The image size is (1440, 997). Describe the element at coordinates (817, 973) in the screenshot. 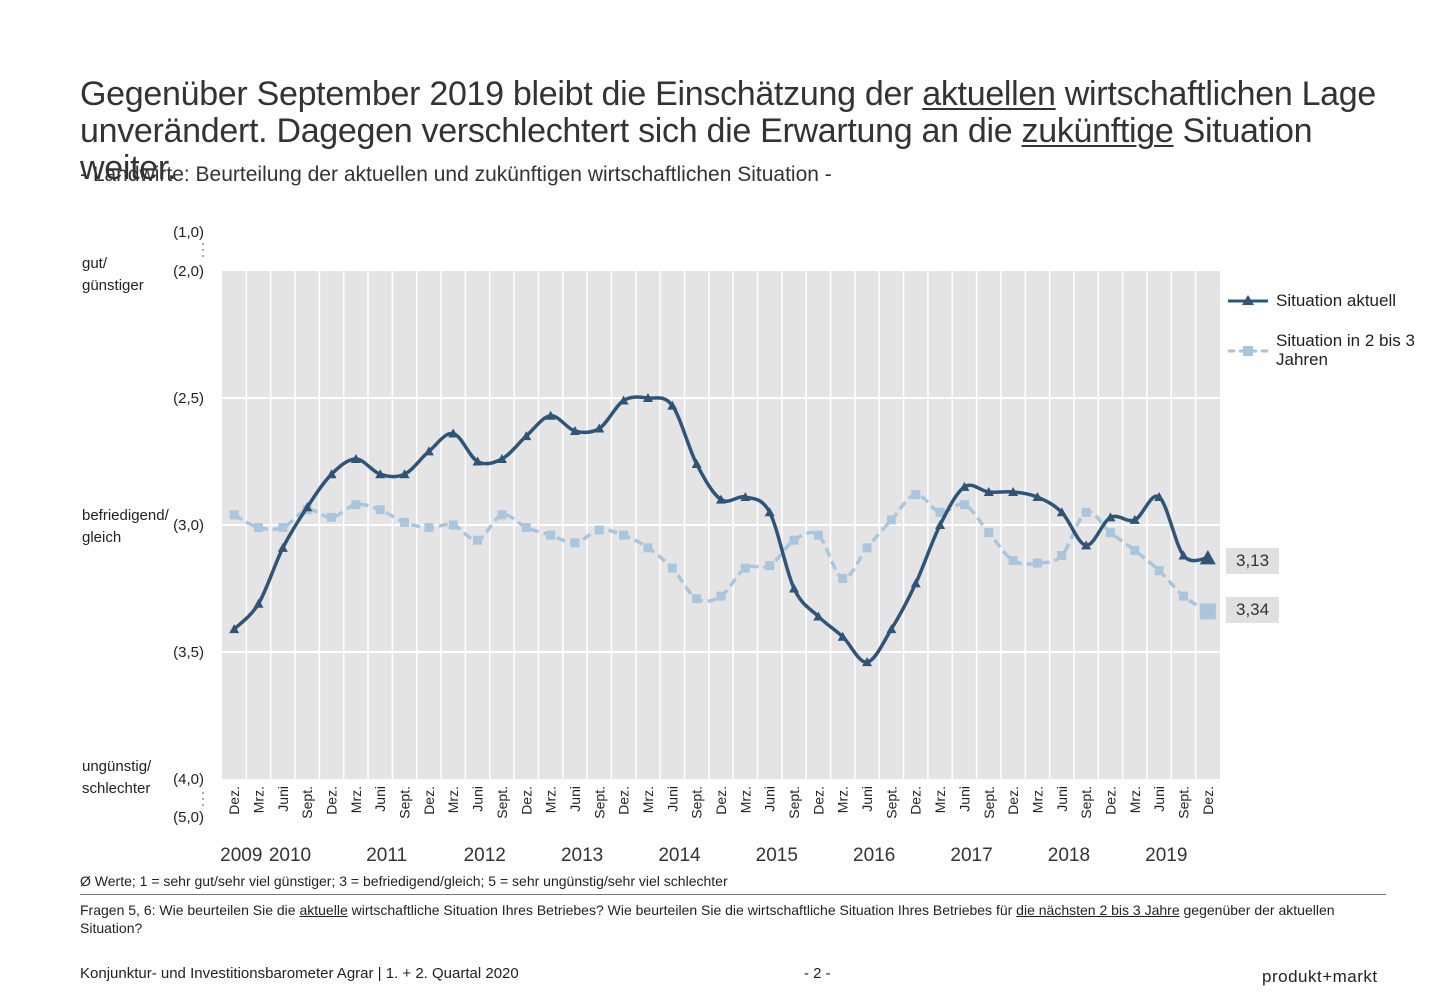

I see `page-number: - 2 -` at that location.